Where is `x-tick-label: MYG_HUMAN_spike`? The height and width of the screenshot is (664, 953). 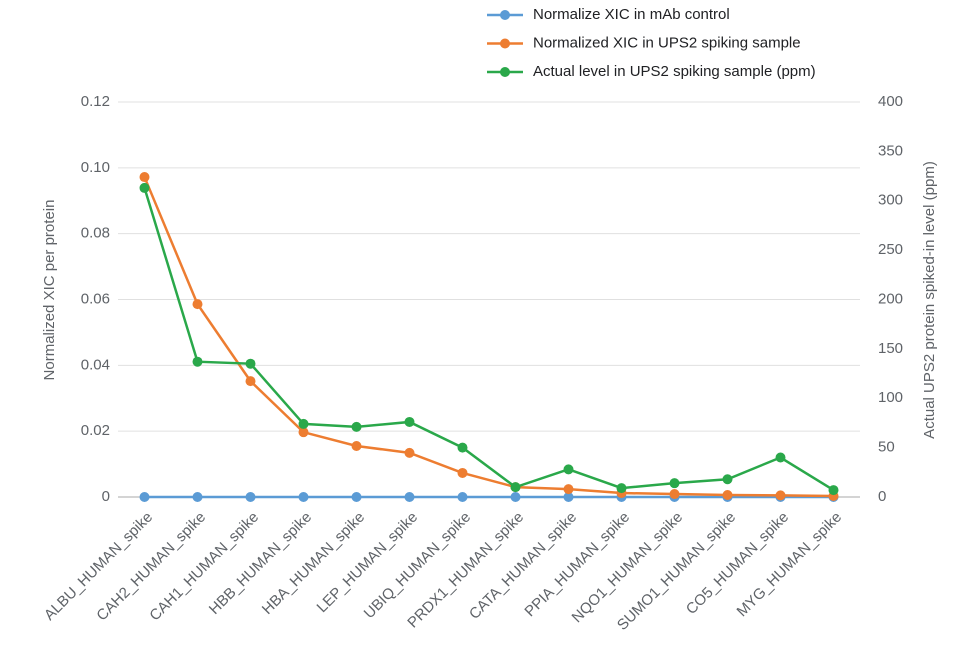 x-tick-label: MYG_HUMAN_spike is located at coordinates (790, 565).